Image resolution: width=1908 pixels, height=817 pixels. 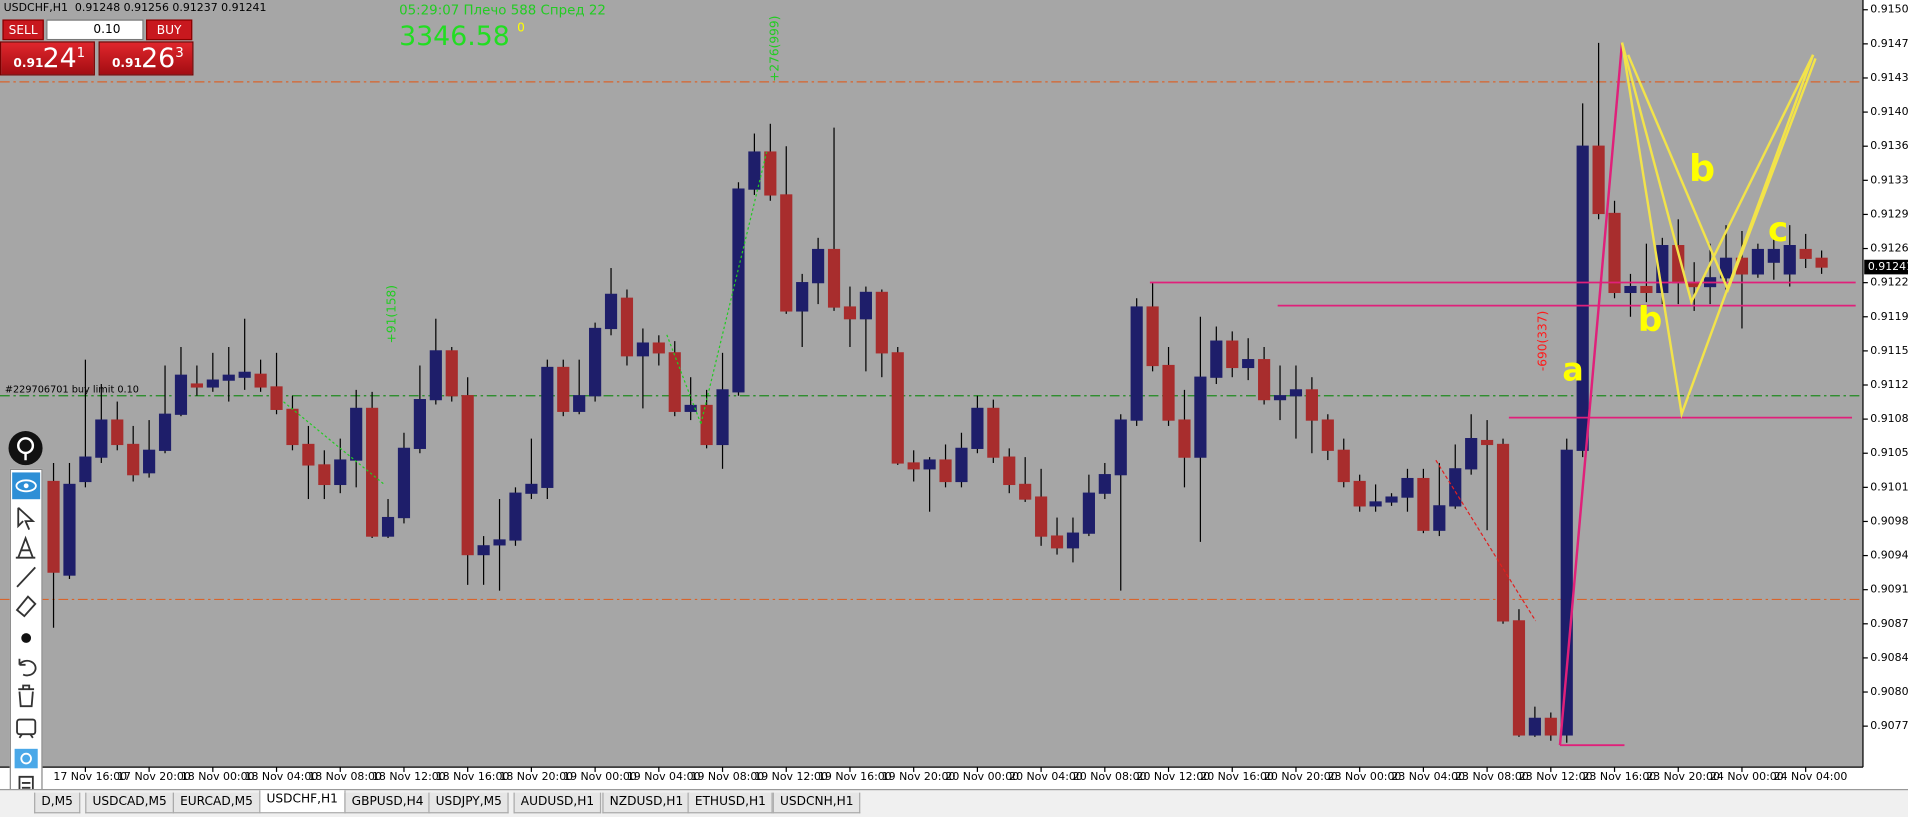 I want to click on sell-price: 0.91 24 1, so click(x=47, y=58).